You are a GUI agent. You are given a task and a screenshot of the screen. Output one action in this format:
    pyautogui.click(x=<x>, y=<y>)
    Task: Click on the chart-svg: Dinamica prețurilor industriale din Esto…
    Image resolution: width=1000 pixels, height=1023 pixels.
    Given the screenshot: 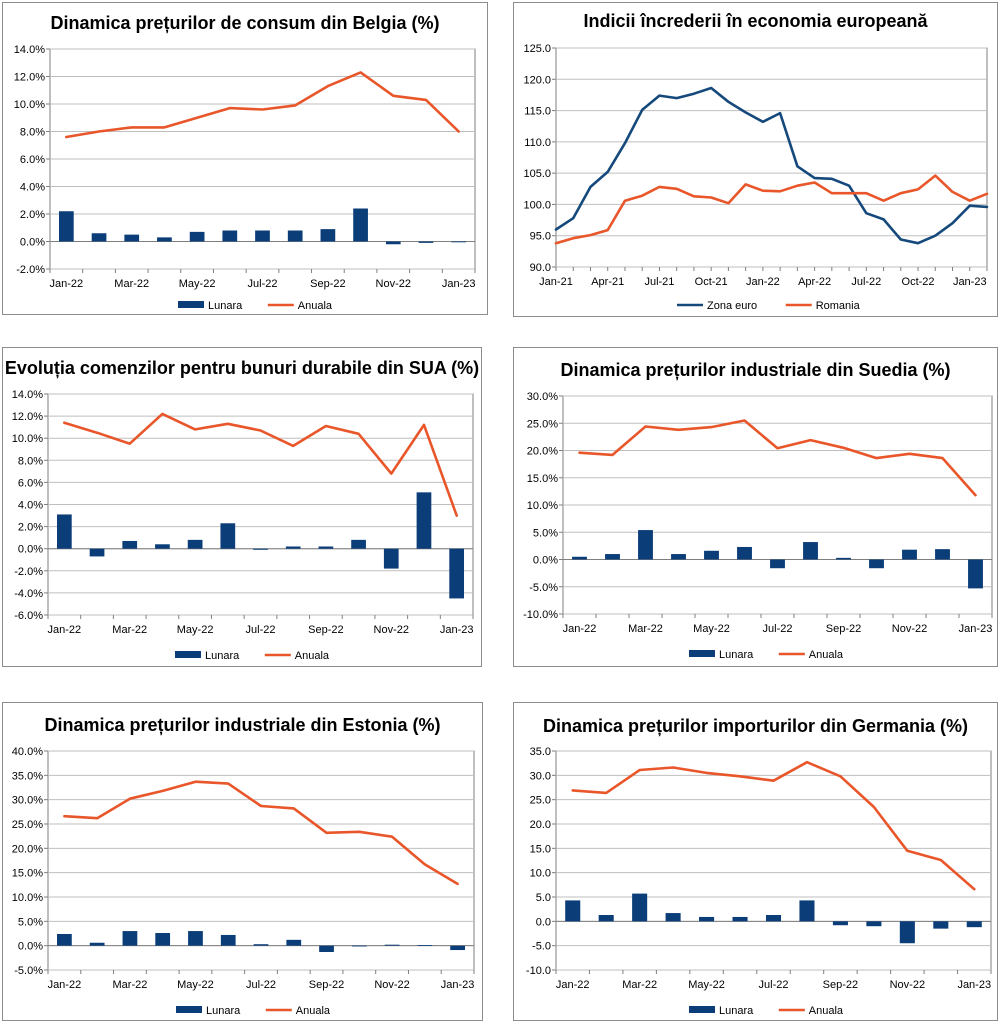 What is the action you would take?
    pyautogui.click(x=243, y=866)
    